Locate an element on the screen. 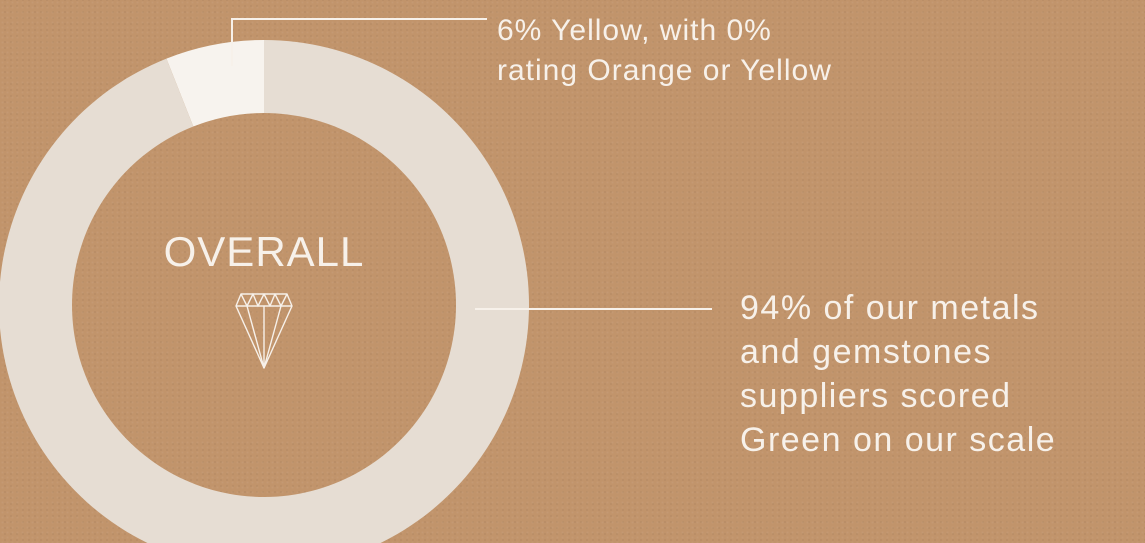 Image resolution: width=1145 pixels, height=543 pixels. yellow-annotation-line-2: rating Orange or Yellow is located at coordinates (664, 70).